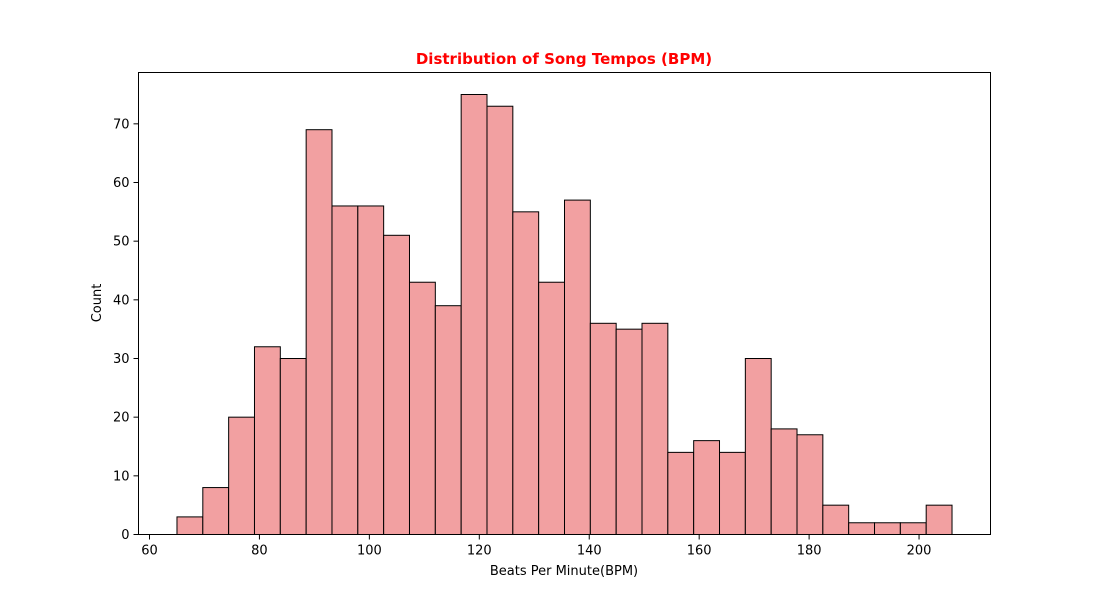 This screenshot has height=600, width=1100. I want to click on x-tick-label: 100, so click(369, 551).